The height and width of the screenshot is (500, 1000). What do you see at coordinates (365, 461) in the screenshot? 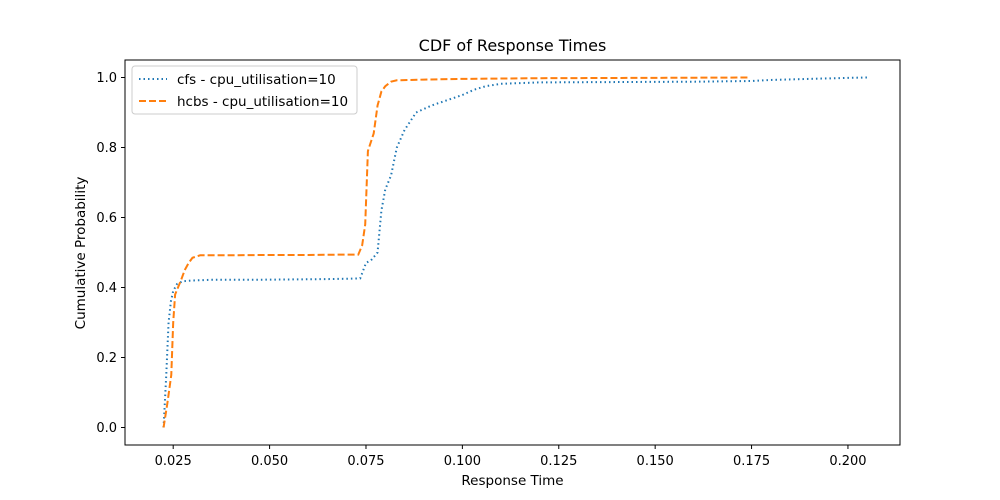
I see `x-tick-label: 0.075` at bounding box center [365, 461].